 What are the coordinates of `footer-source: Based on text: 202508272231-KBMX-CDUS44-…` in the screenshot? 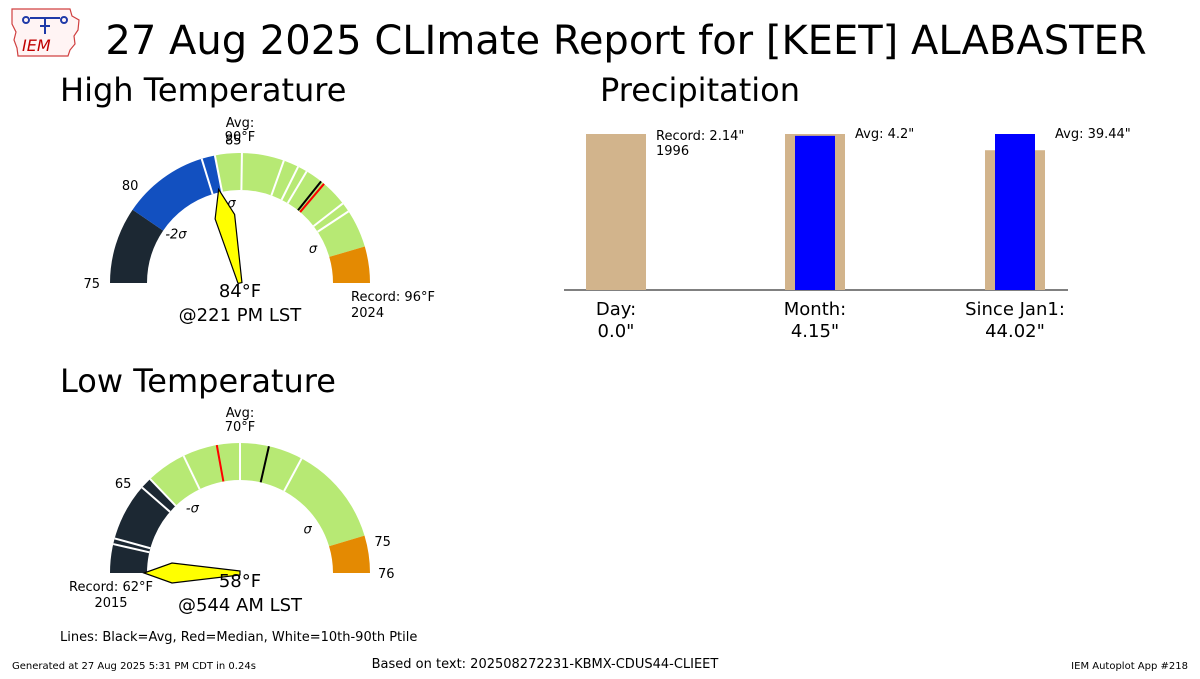 It's located at (545, 664).